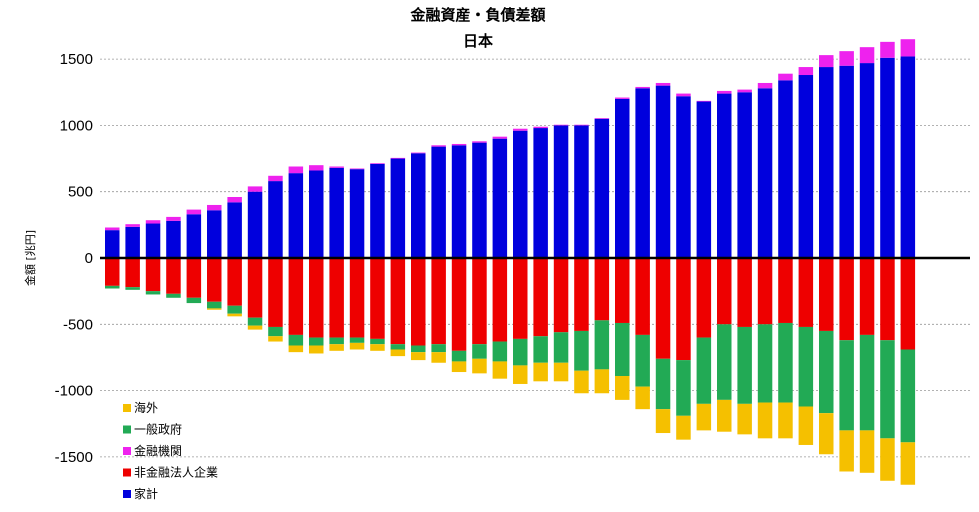 Image resolution: width=979 pixels, height=512 pixels. What do you see at coordinates (80, 192) in the screenshot?
I see `y-tick-label: 500` at bounding box center [80, 192].